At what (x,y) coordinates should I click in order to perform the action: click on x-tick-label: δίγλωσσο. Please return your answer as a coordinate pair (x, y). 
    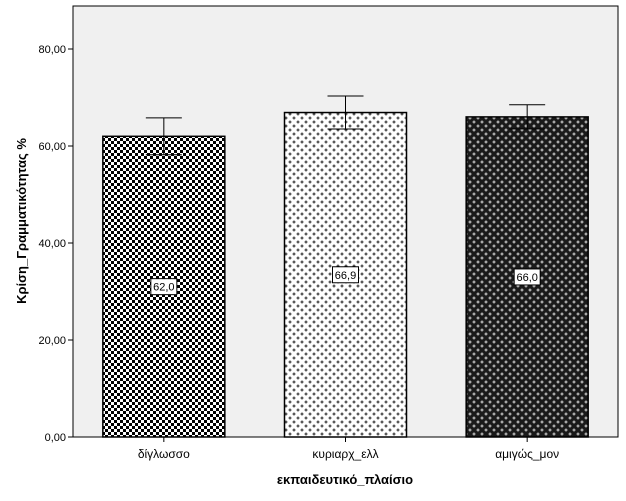
    Looking at the image, I should click on (164, 454).